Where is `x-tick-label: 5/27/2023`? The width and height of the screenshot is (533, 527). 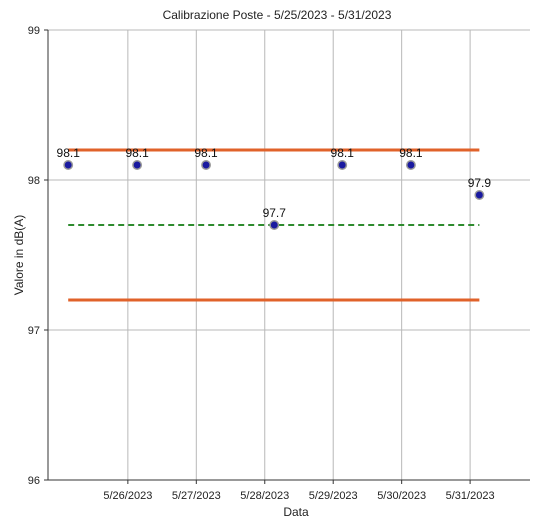 x-tick-label: 5/27/2023 is located at coordinates (196, 496).